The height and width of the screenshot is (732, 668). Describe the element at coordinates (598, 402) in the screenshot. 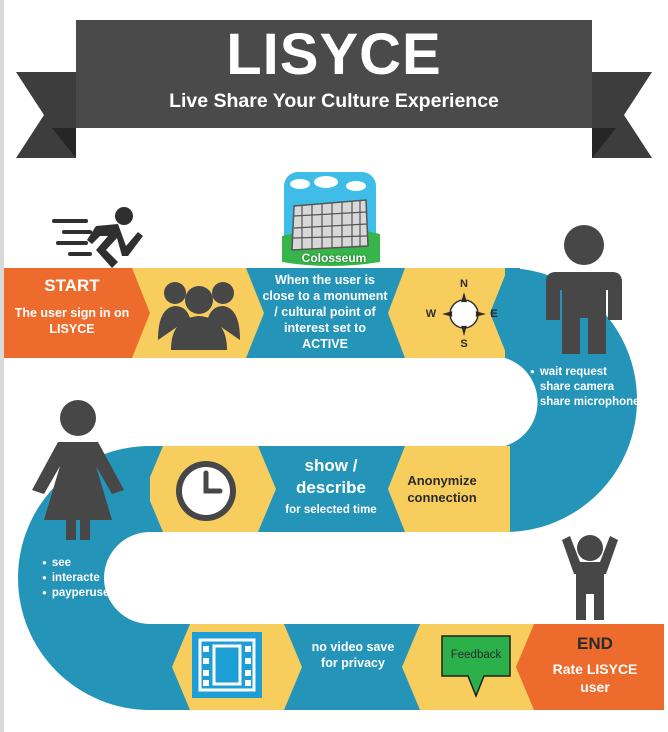

I see `user-action-item: share microphone` at that location.